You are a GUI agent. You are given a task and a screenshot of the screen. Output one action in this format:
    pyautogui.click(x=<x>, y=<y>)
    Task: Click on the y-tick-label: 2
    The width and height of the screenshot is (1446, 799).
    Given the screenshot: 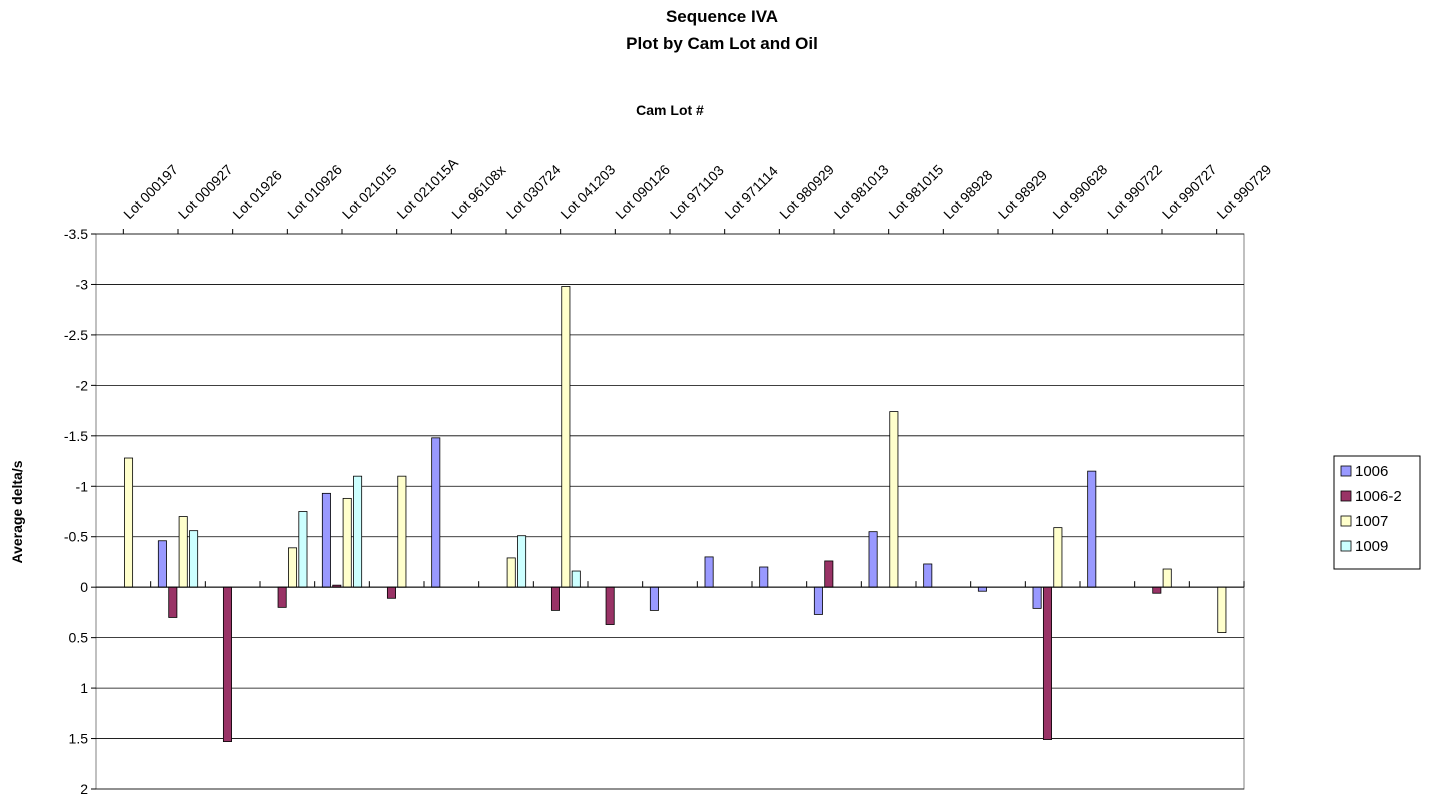 What is the action you would take?
    pyautogui.click(x=84, y=789)
    